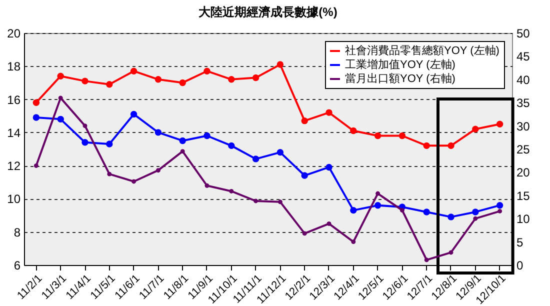 This screenshot has height=306, width=550. I want to click on y2-tick-label: 25, so click(523, 149).